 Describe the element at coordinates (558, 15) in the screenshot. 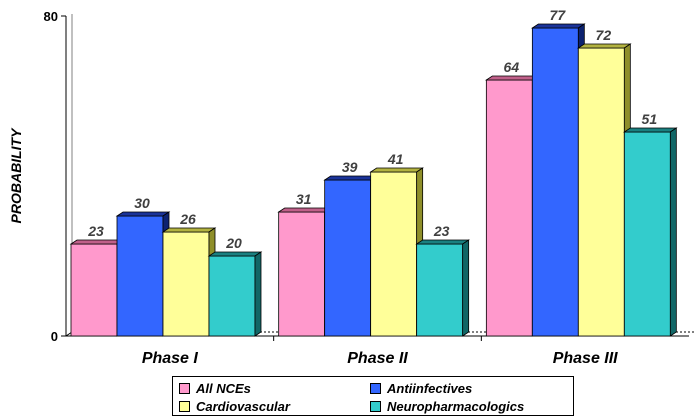

I see `data-label-antiinfectives-phase-iii: 77` at that location.